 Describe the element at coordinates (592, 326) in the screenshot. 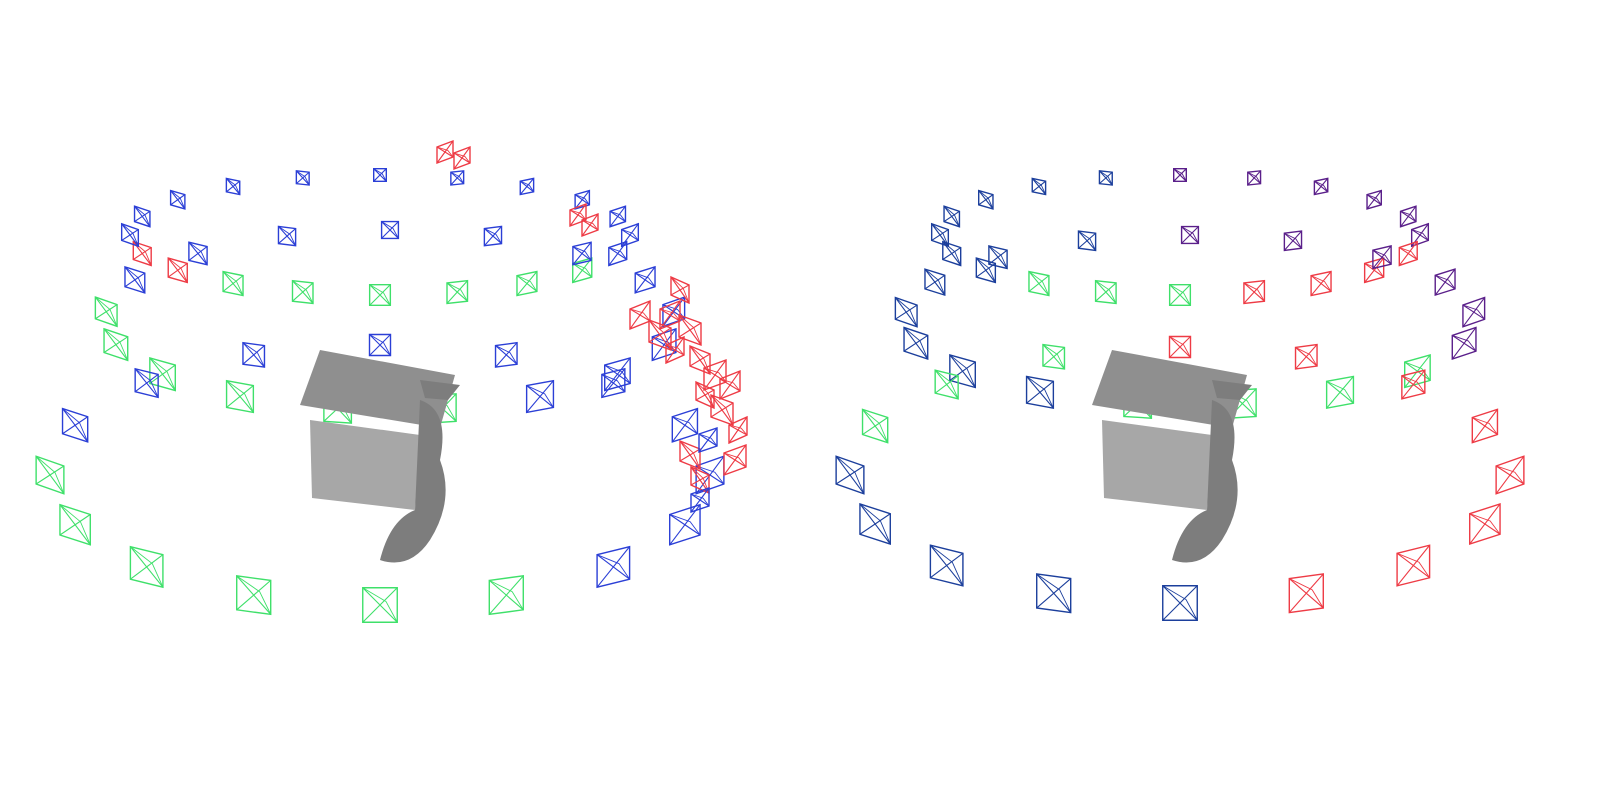

I see `left-outlier-cameras` at that location.